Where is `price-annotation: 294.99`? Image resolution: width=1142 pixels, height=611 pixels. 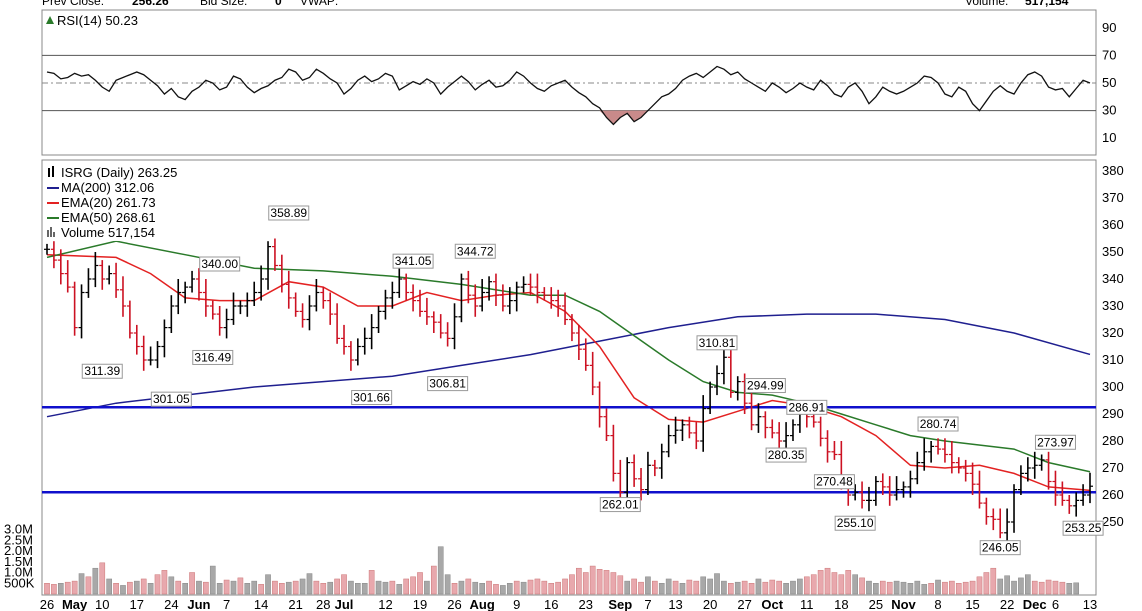
price-annotation: 294.99 is located at coordinates (765, 386).